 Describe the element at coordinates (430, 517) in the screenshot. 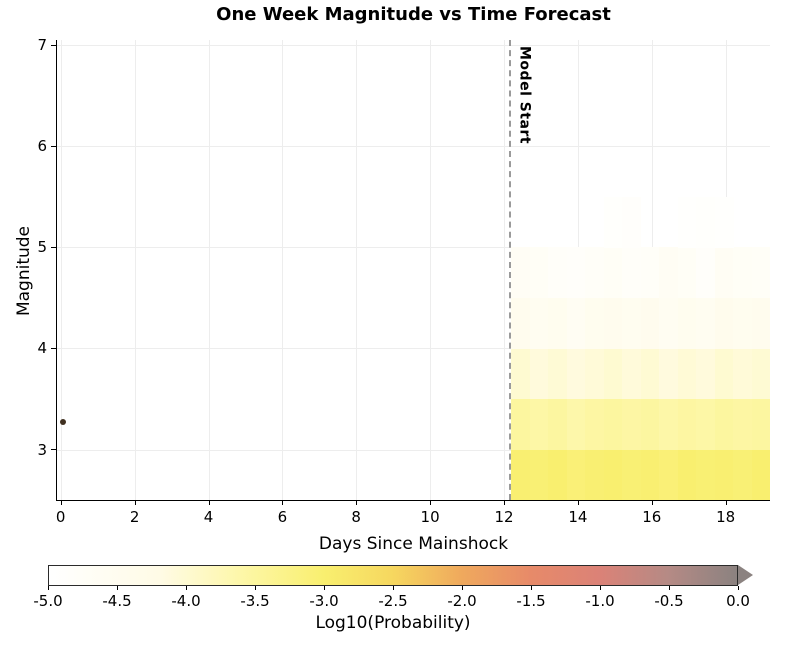

I see `x-tick-label: 10` at that location.